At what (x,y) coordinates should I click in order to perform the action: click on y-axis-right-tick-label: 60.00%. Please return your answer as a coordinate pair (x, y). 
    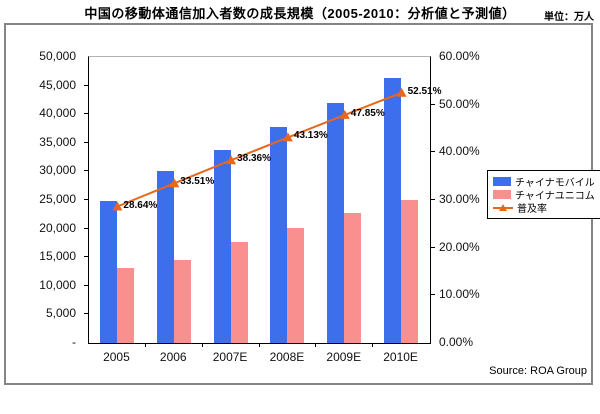
    Looking at the image, I should click on (459, 56).